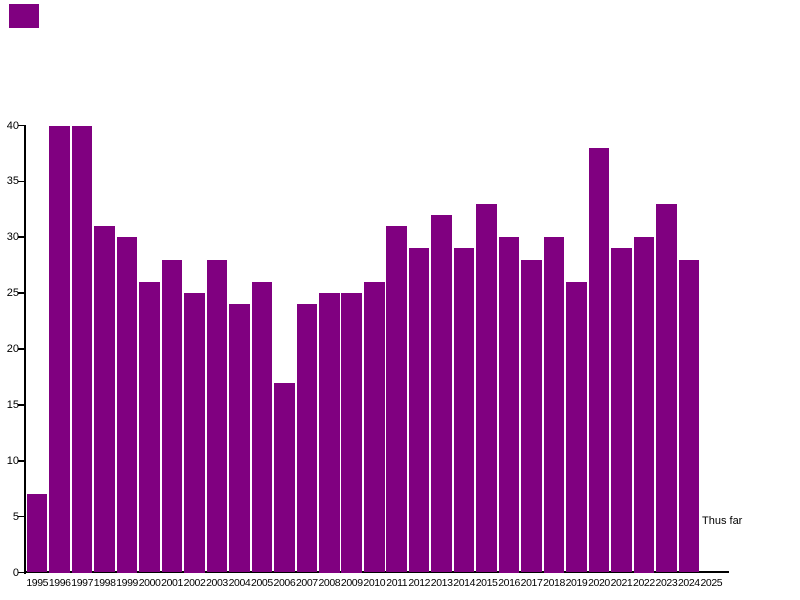 The height and width of the screenshot is (600, 800). I want to click on x-tick-label: 1996, so click(59, 583).